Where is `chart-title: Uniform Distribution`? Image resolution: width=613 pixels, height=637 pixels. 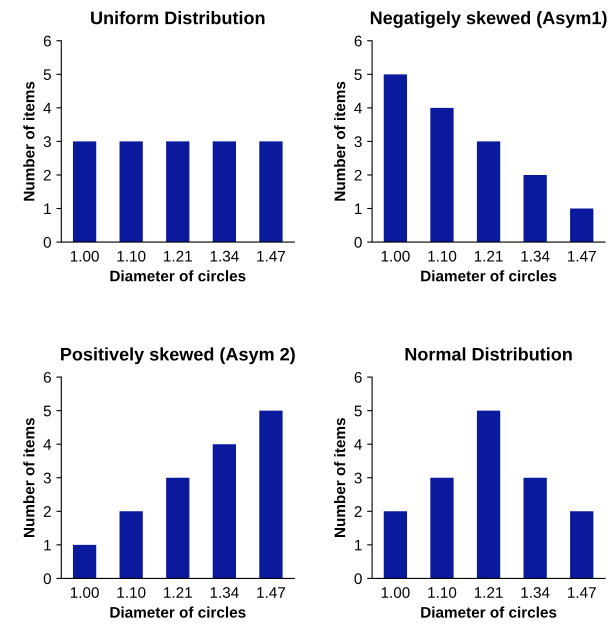 chart-title: Uniform Distribution is located at coordinates (177, 17).